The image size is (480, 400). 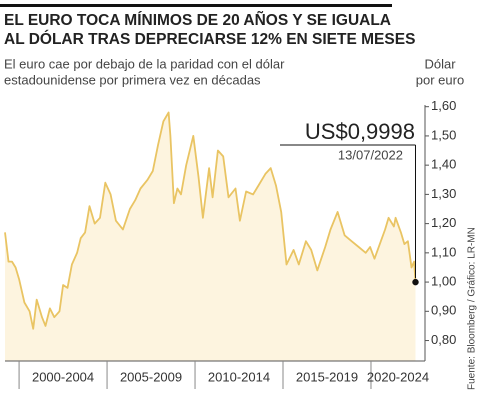 I want to click on annotation-date: 13/07/2022, so click(x=370, y=154).